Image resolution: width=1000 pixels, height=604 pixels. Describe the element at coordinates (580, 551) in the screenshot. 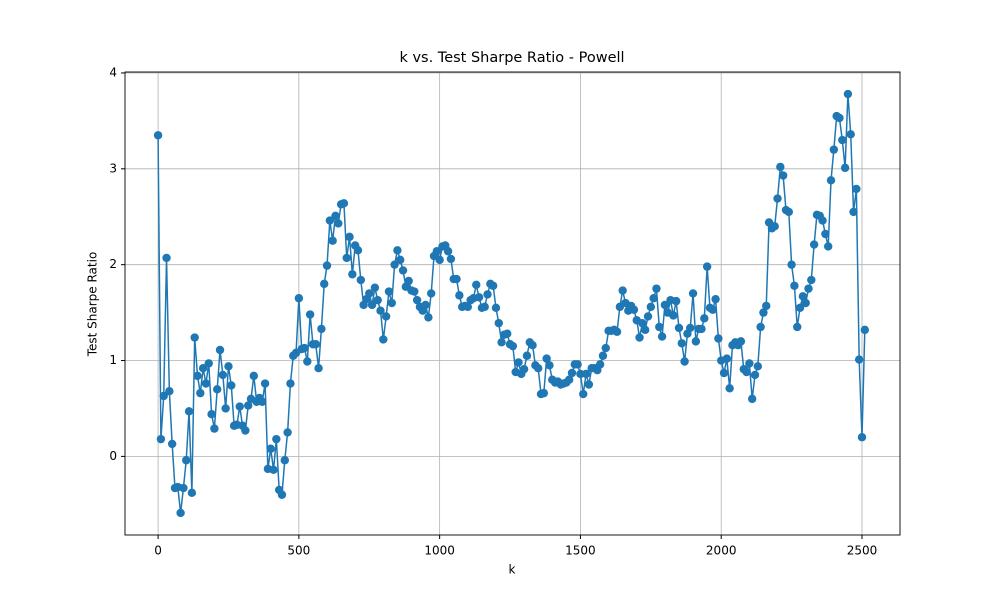

I see `x-tick-label: 1500` at that location.